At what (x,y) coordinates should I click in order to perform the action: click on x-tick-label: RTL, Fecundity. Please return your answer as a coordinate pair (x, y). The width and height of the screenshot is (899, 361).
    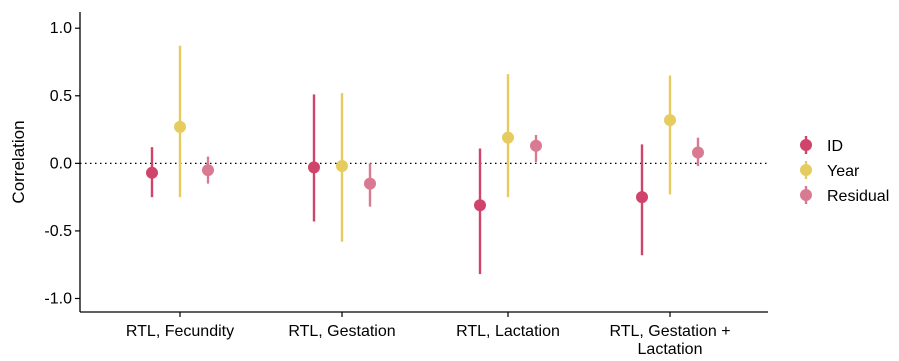
    Looking at the image, I should click on (180, 331).